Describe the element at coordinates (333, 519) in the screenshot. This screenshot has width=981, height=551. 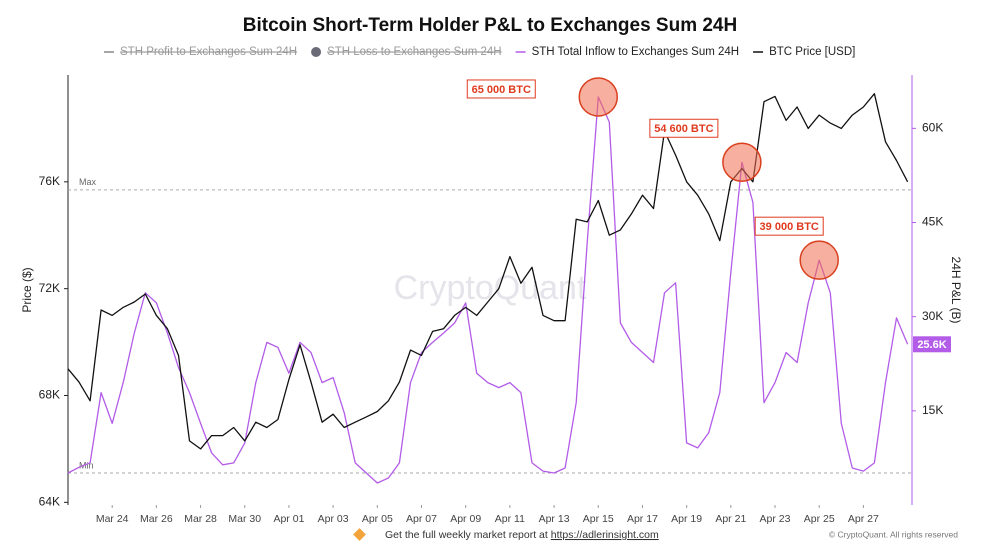
I see `x-tick-label: Apr 03` at that location.